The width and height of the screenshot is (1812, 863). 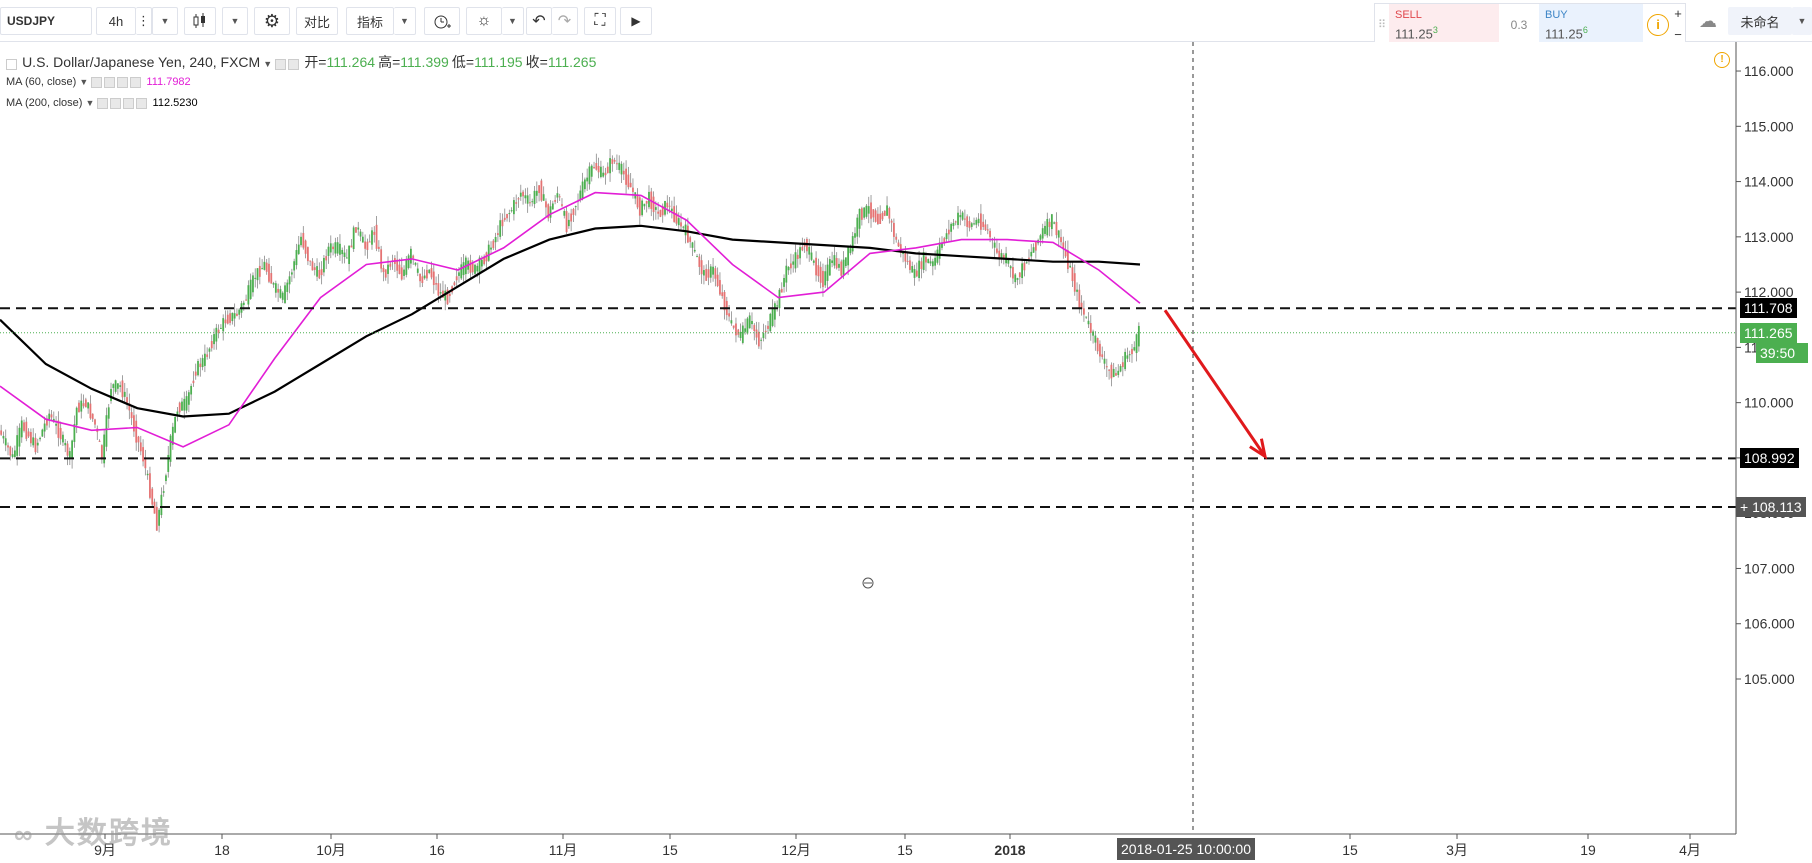 What do you see at coordinates (600, 21) in the screenshot?
I see `fullscreen-button: ⛶` at bounding box center [600, 21].